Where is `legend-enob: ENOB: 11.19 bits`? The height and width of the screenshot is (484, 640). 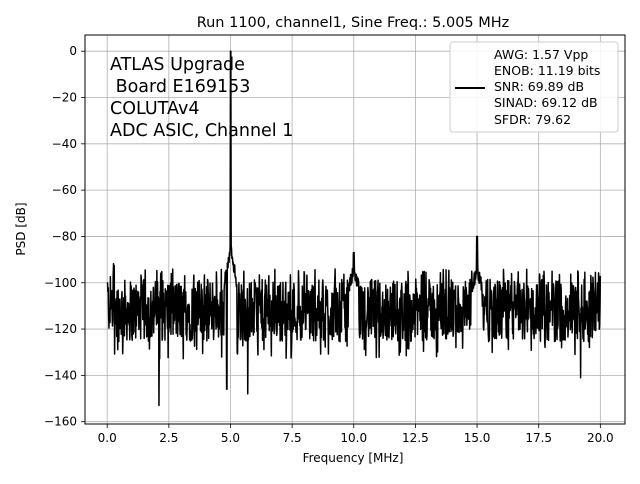
legend-enob: ENOB: 11.19 bits is located at coordinates (547, 70).